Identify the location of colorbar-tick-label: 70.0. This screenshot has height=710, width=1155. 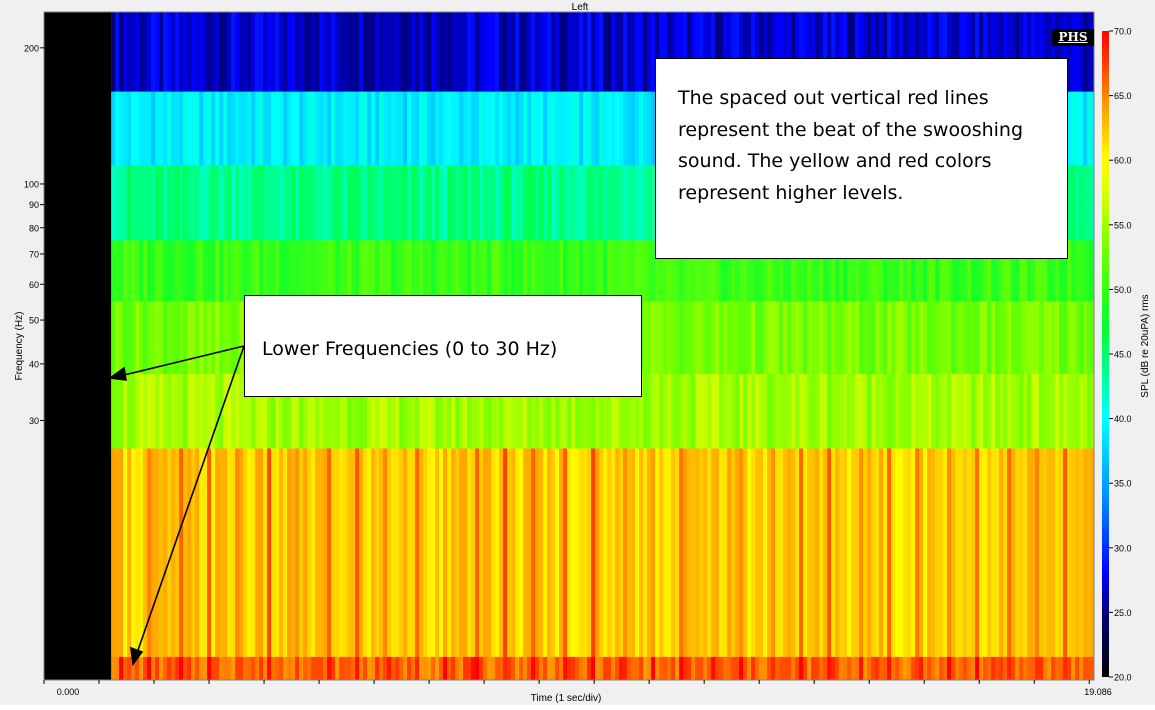
(1123, 32).